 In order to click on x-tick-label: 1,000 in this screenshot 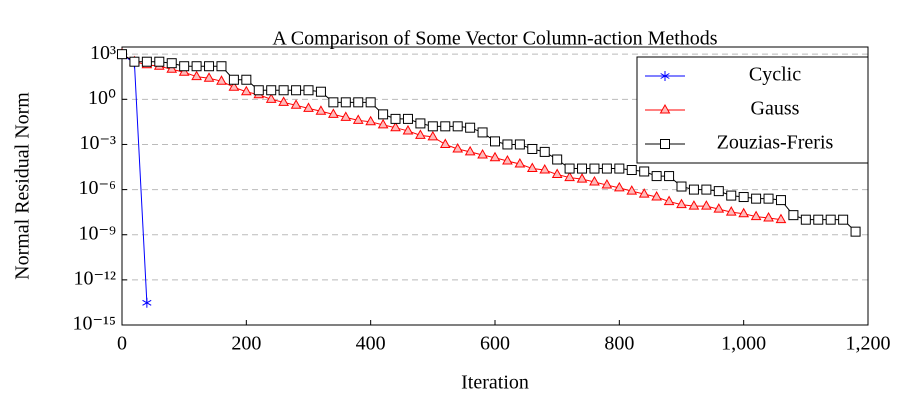, I will do `click(743, 344)`.